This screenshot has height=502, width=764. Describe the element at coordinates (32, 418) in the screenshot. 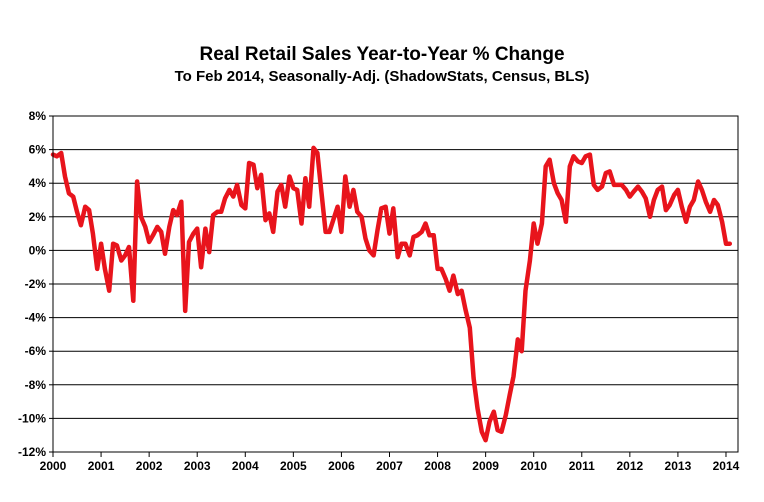

I see `y-tick-label: -10%` at that location.